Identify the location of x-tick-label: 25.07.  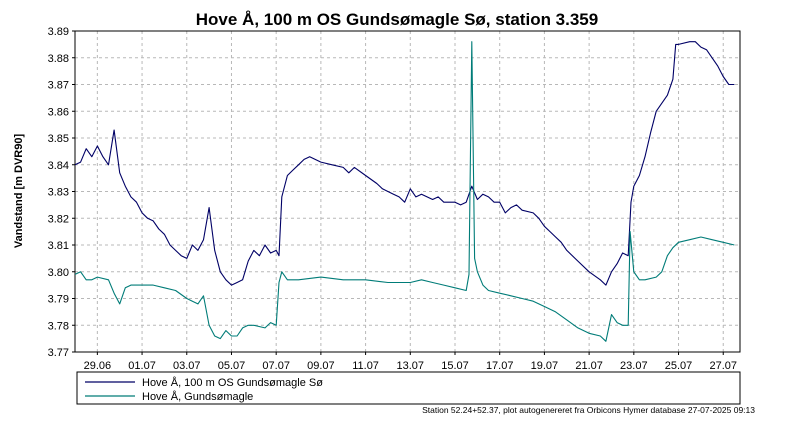
(679, 366).